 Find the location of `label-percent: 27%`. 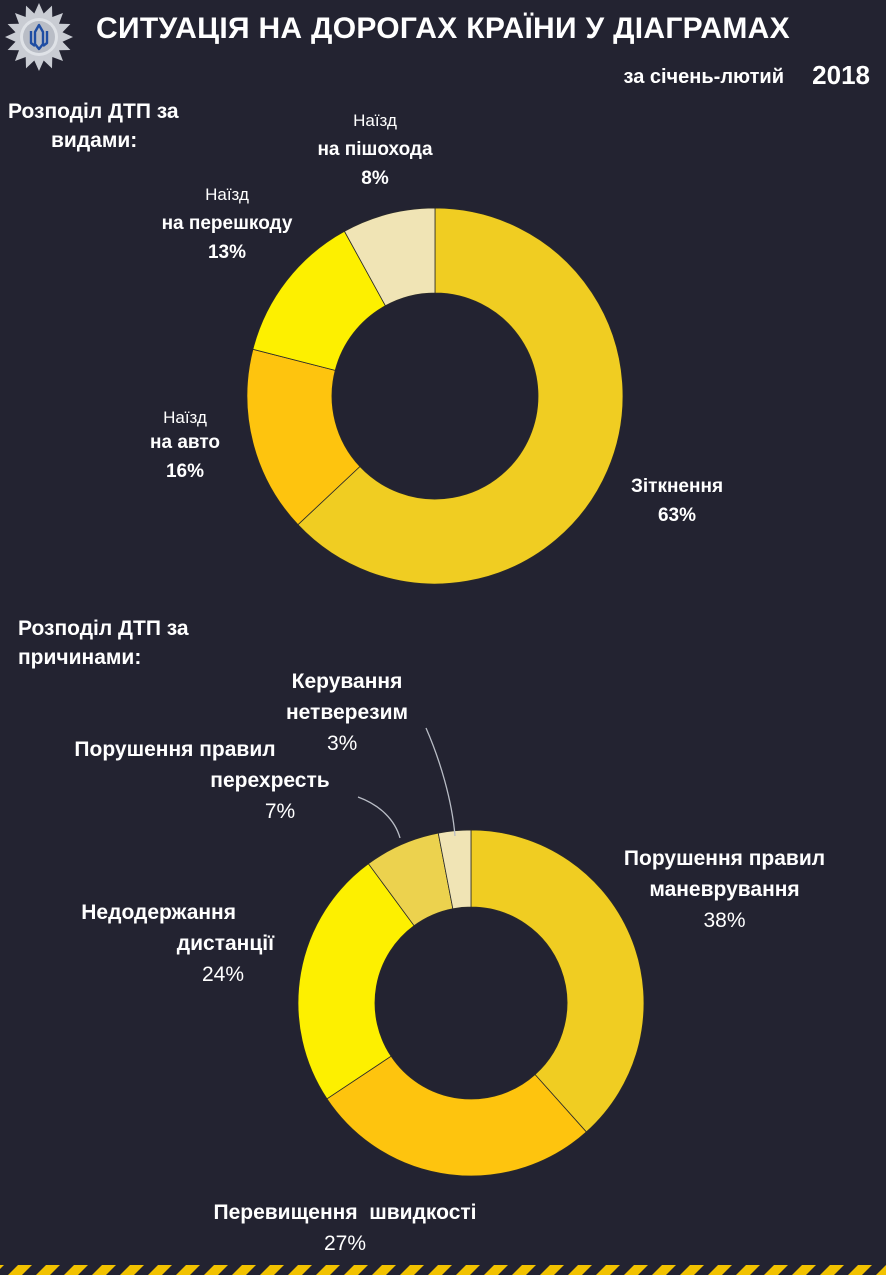

label-percent: 27% is located at coordinates (345, 1243).